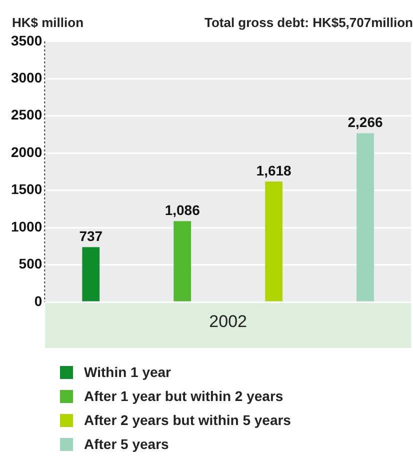 The height and width of the screenshot is (470, 413). Describe the element at coordinates (187, 420) in the screenshot. I see `legend-label: After 2 years but within 5 years` at that location.